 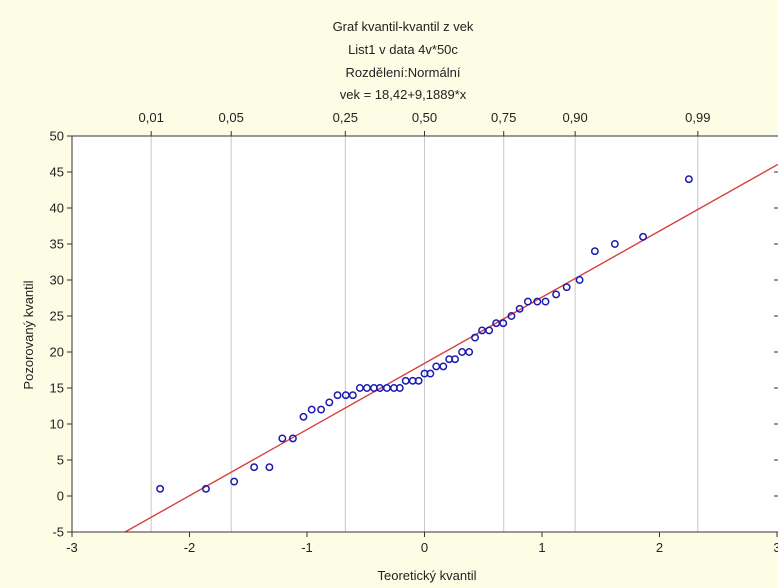 I want to click on x-tick-label: 0, so click(x=424, y=547).